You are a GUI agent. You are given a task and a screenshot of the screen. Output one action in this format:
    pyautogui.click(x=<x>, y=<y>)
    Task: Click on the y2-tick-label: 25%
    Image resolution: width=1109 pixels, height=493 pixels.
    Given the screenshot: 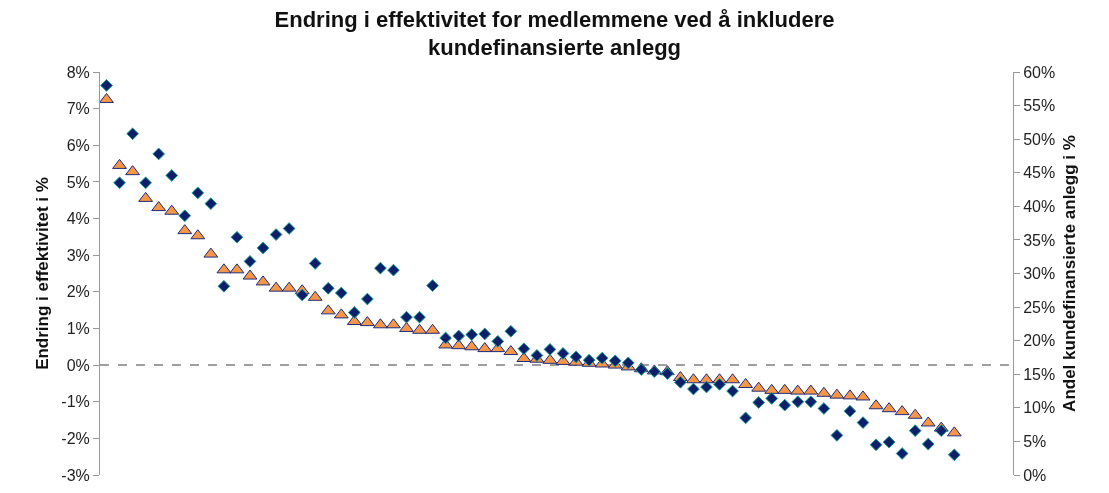 What is the action you would take?
    pyautogui.click(x=1039, y=307)
    